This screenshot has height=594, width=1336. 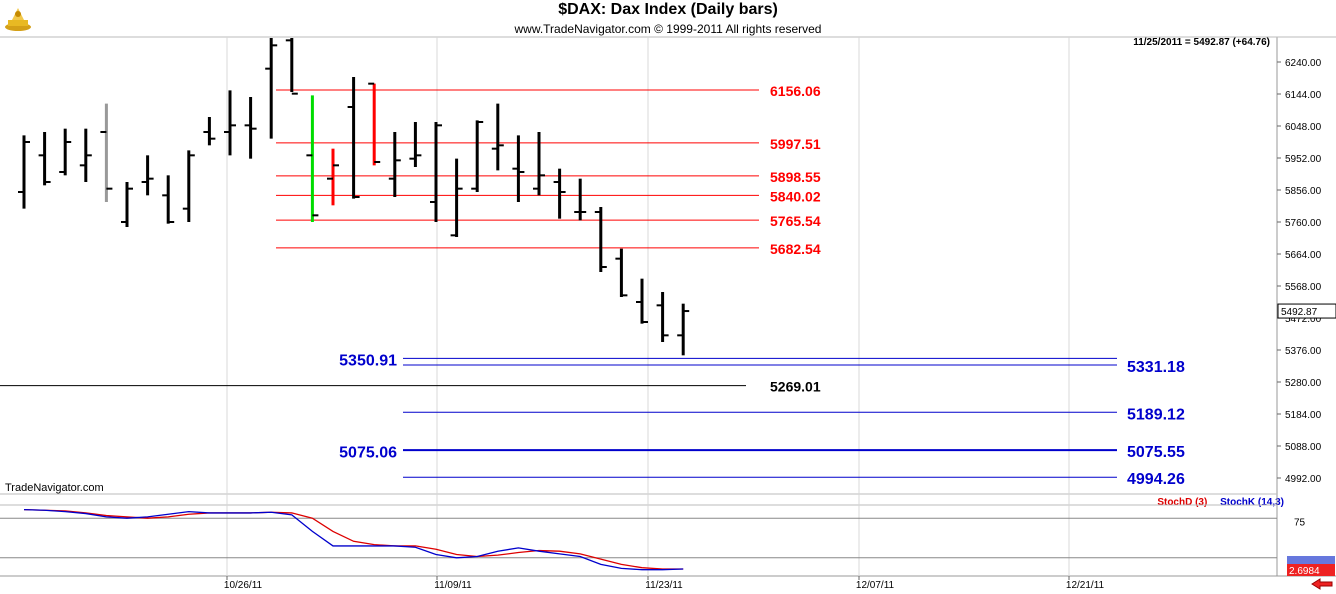 I want to click on level-label-5898-55: 5898.55, so click(x=795, y=177).